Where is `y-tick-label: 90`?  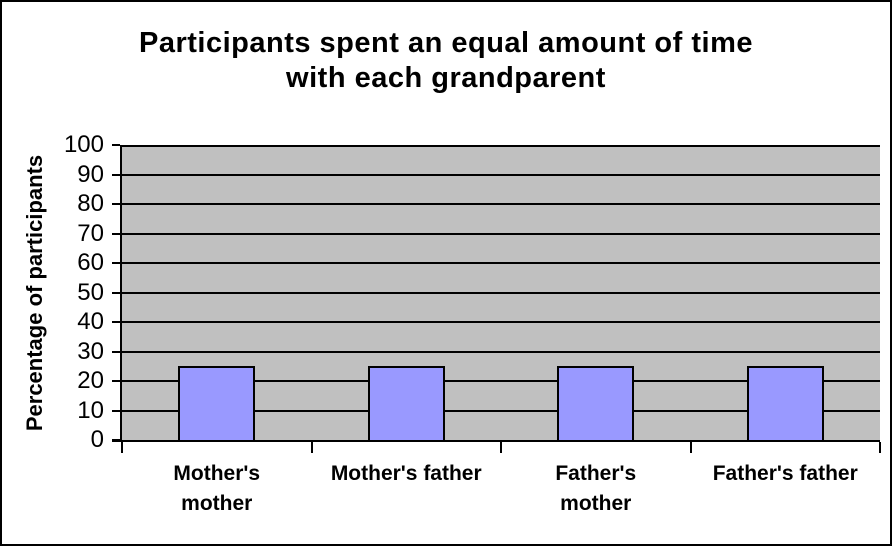 y-tick-label: 90 is located at coordinates (90, 174).